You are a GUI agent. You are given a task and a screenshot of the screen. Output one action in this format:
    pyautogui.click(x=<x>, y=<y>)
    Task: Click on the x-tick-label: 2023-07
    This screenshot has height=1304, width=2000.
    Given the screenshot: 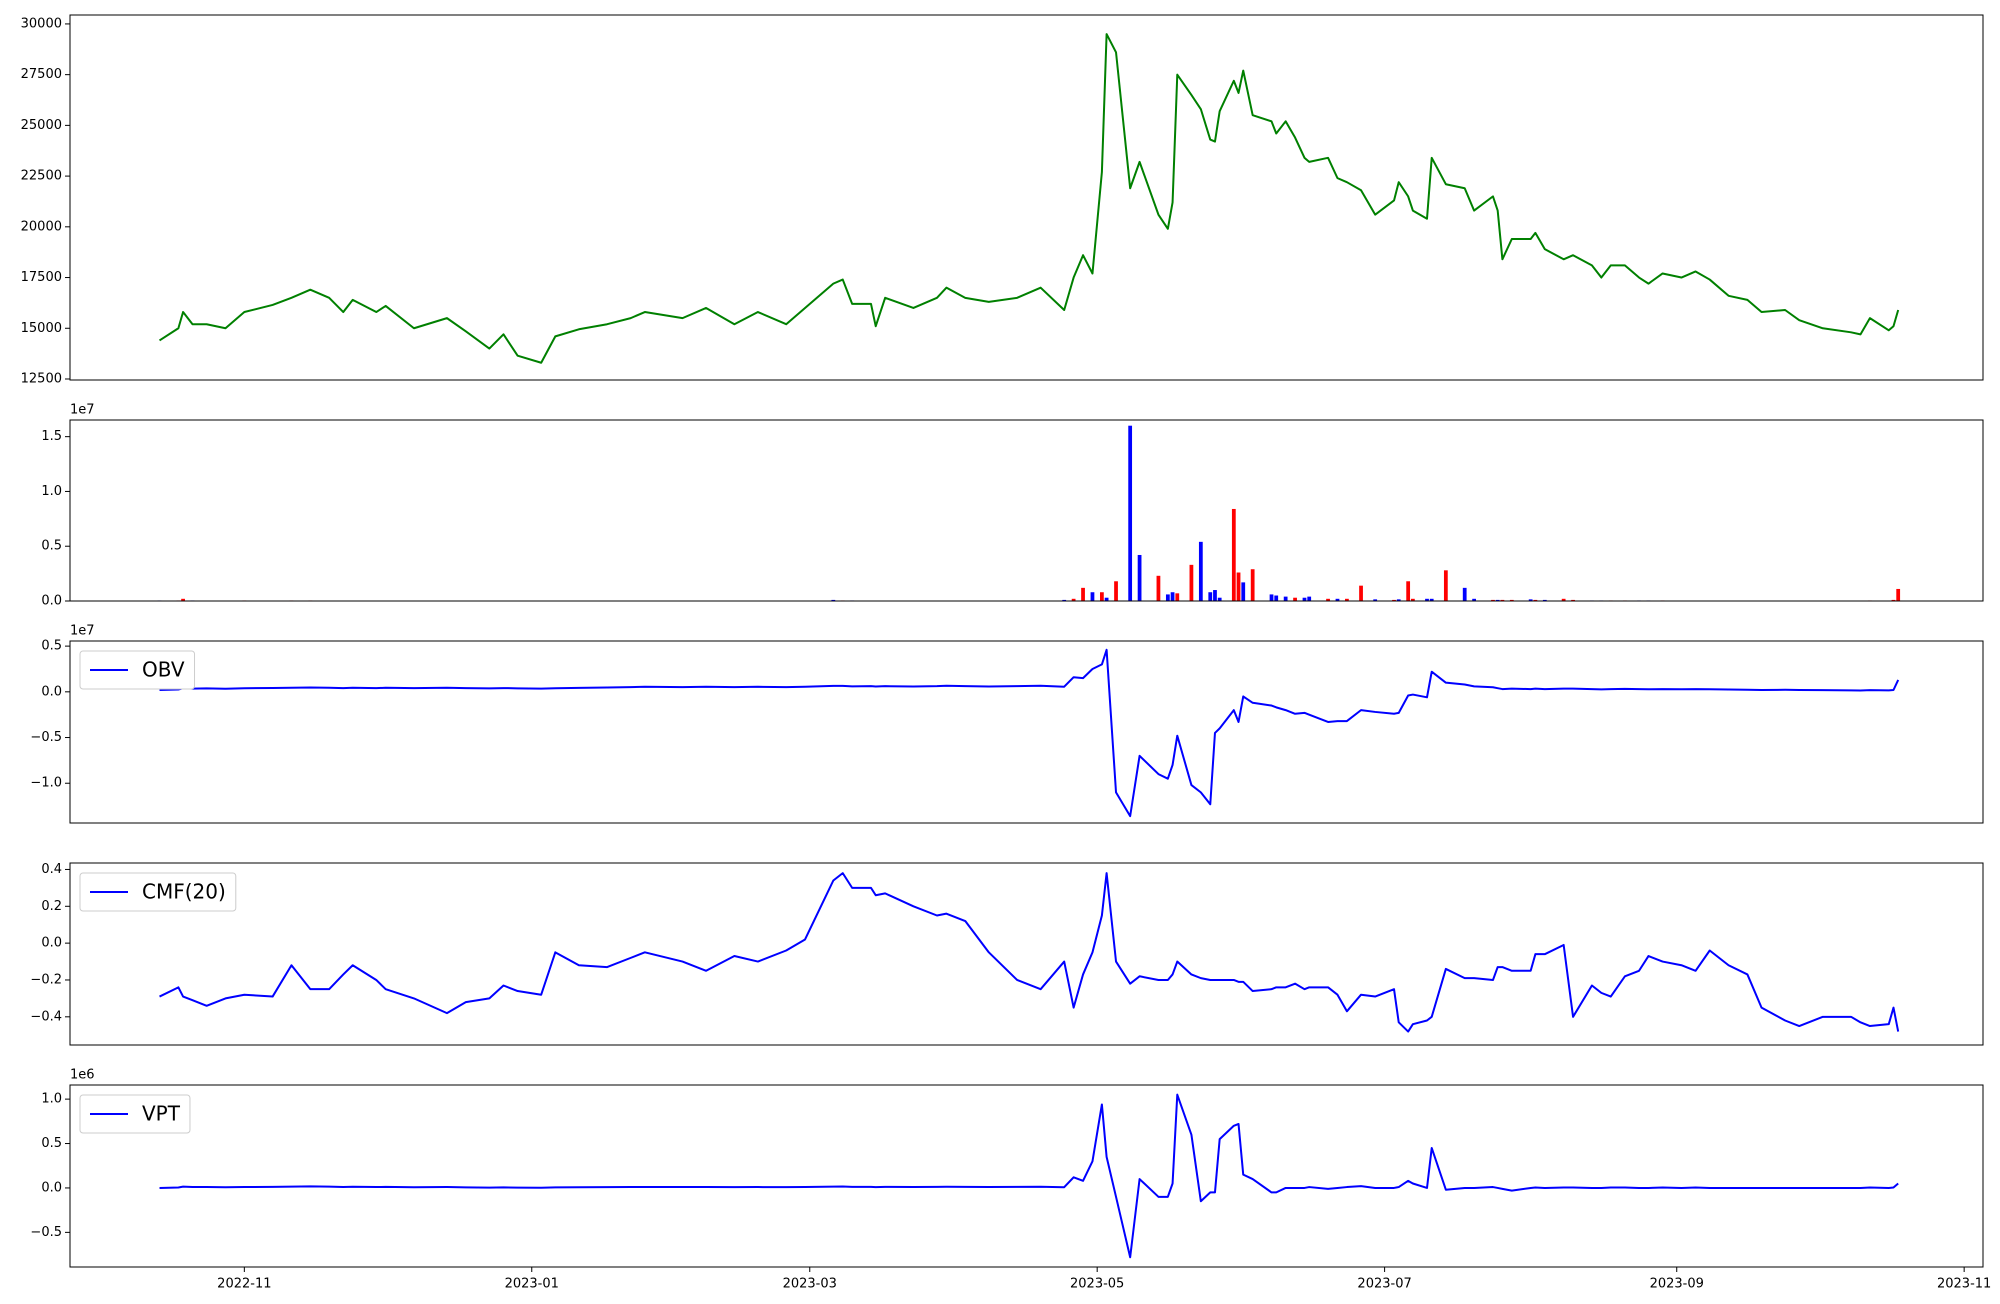 What is the action you would take?
    pyautogui.click(x=1384, y=1284)
    